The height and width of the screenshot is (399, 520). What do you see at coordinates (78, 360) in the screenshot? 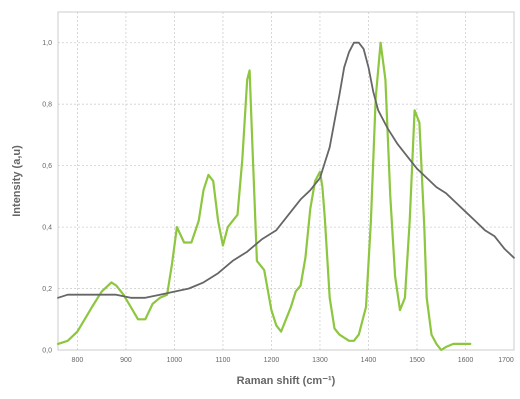
I see `x-tick-label: 800` at bounding box center [78, 360].